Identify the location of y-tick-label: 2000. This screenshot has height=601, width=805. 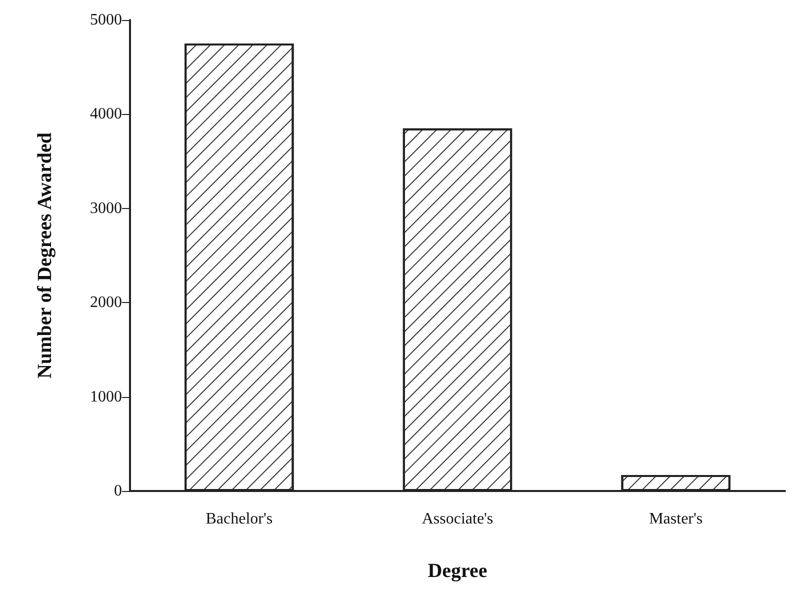
(106, 303).